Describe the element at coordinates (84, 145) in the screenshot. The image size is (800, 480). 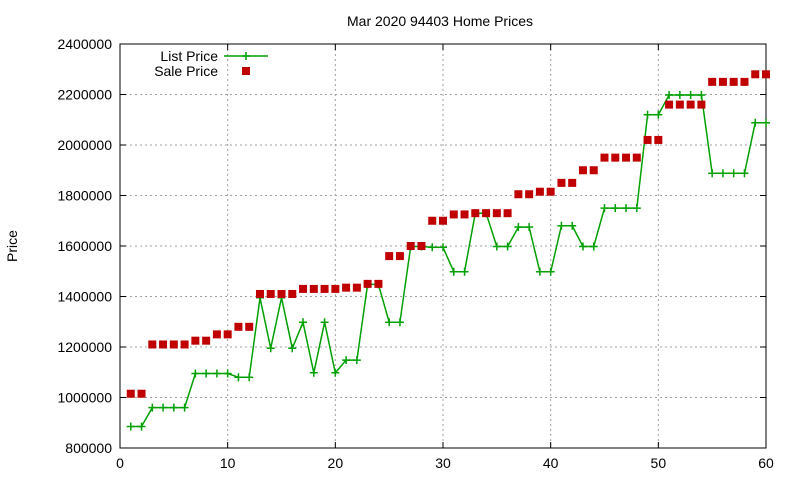
I see `y-tick-label: 2000000` at that location.